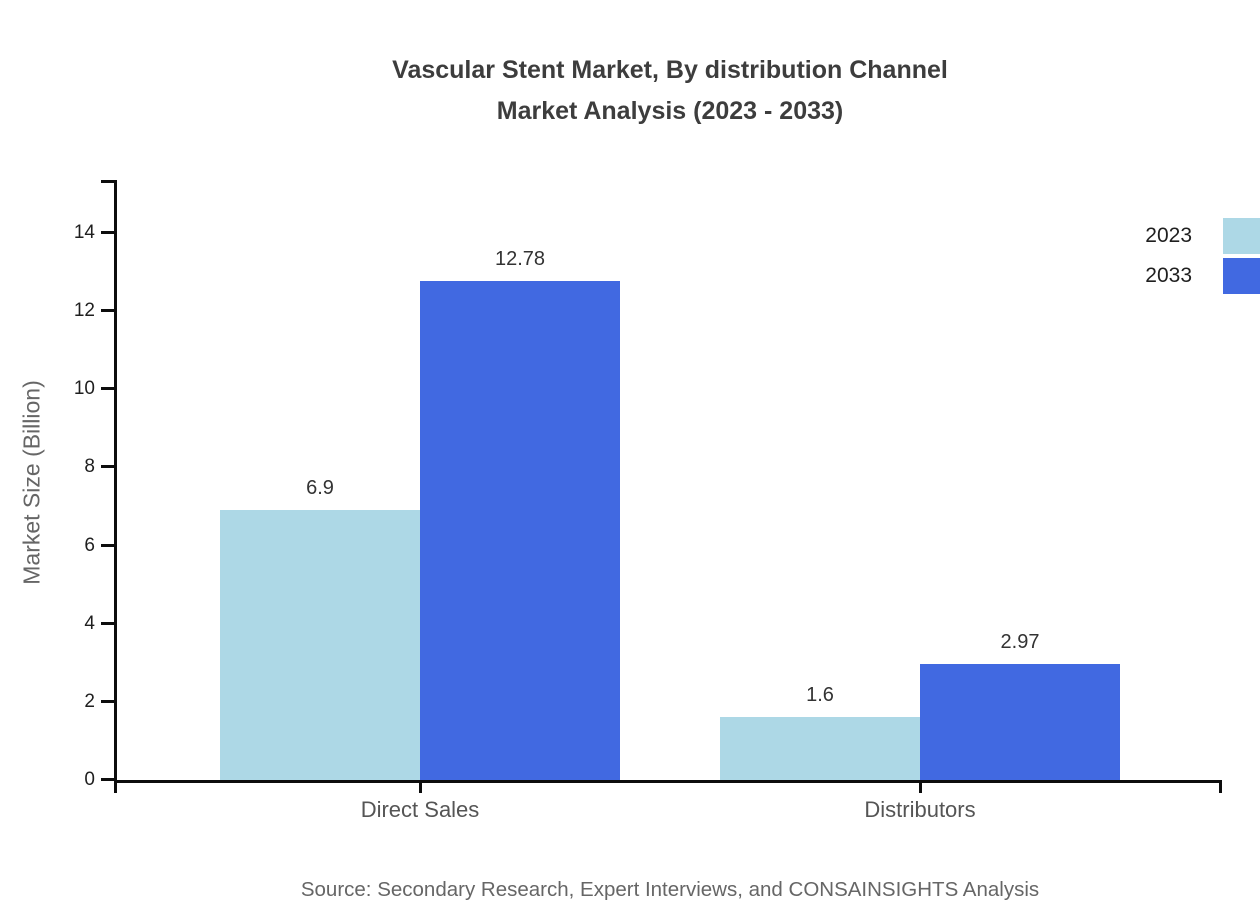 This screenshot has width=1260, height=920. What do you see at coordinates (1168, 275) in the screenshot?
I see `legend-label-2033: 2033` at bounding box center [1168, 275].